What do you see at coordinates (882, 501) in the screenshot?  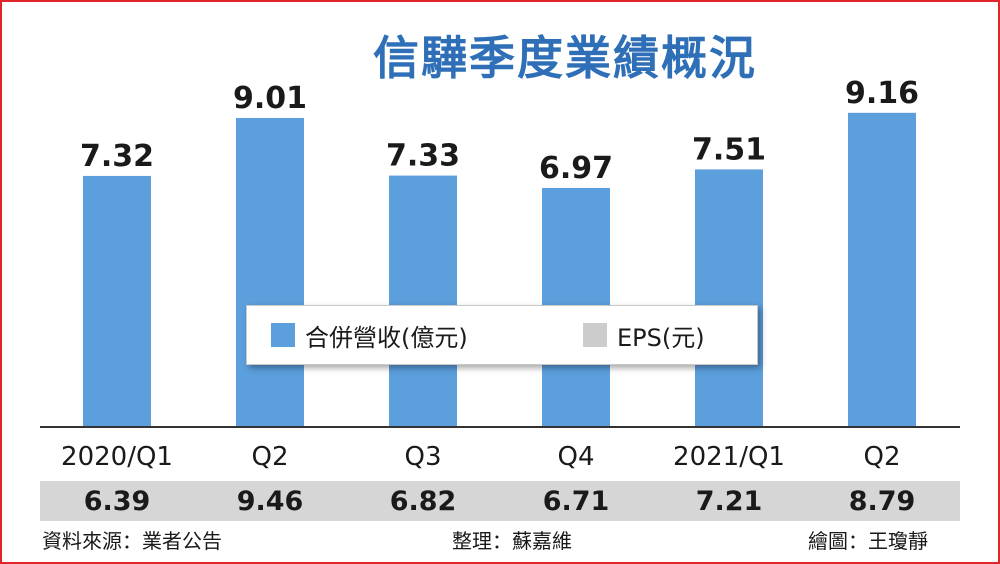 I see `eps-value-label: 8.79` at bounding box center [882, 501].